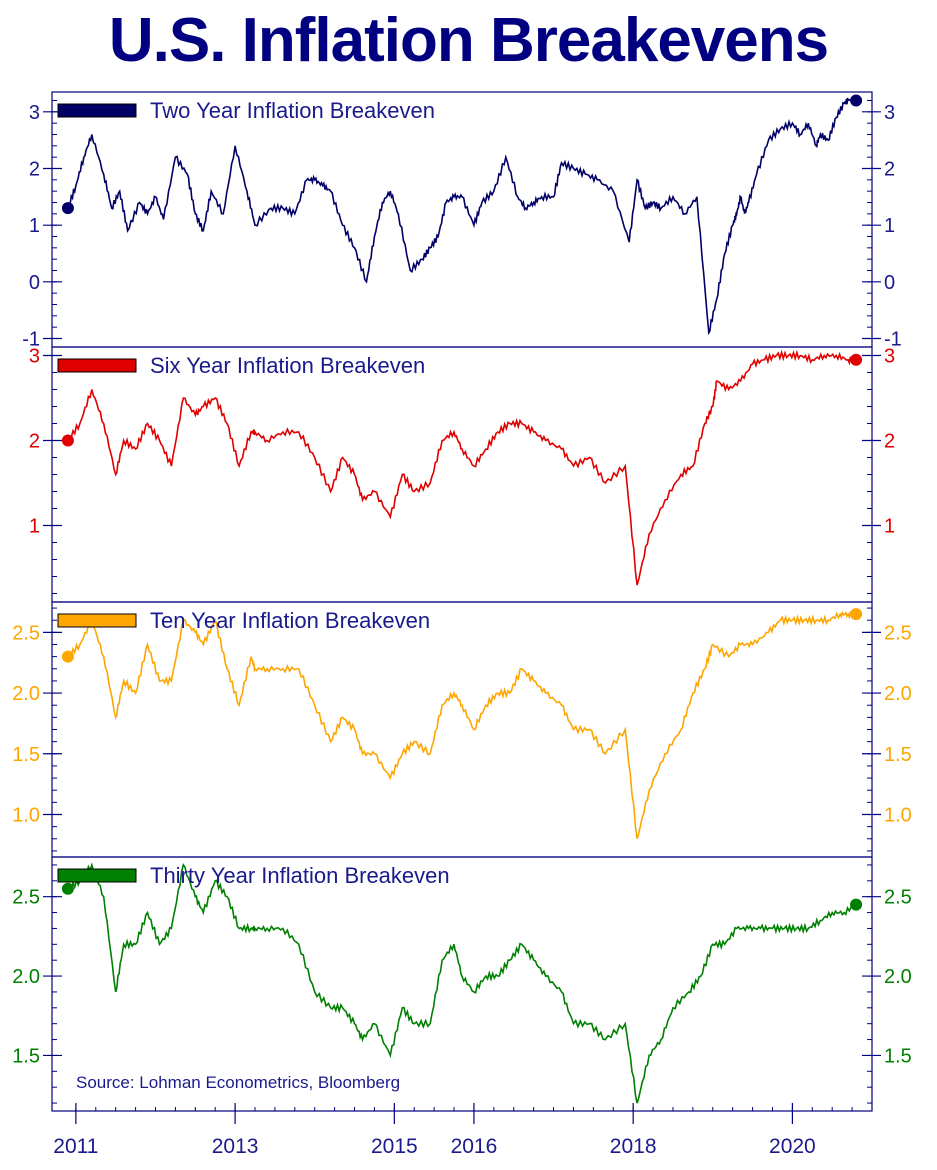  Describe the element at coordinates (898, 816) in the screenshot. I see `y-tick-label-right: 1.0` at that location.